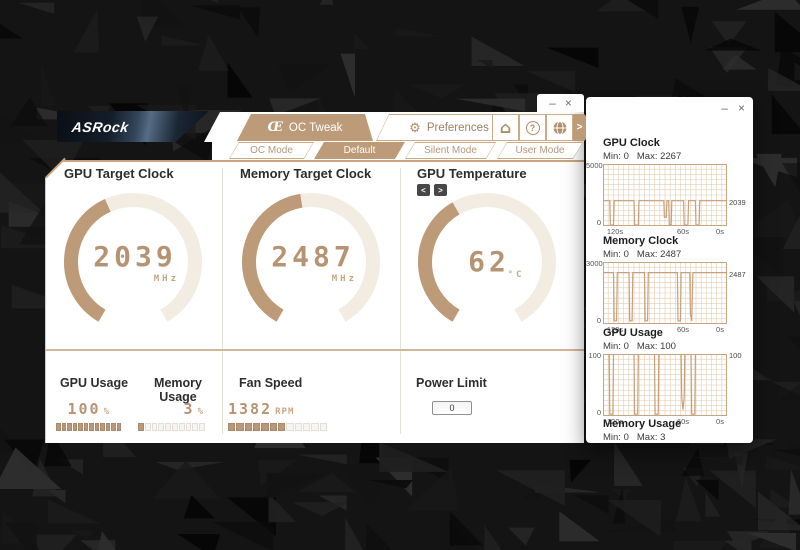 This screenshot has width=800, height=550. I want to click on meter-title-memory-usage: Memory Usage, so click(178, 390).